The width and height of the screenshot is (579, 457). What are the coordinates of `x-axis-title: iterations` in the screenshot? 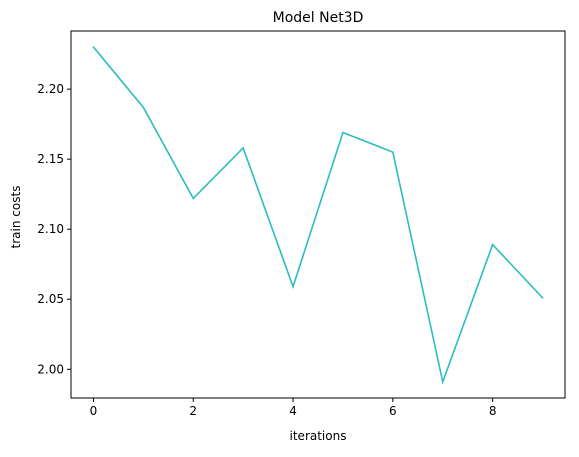 It's located at (318, 436).